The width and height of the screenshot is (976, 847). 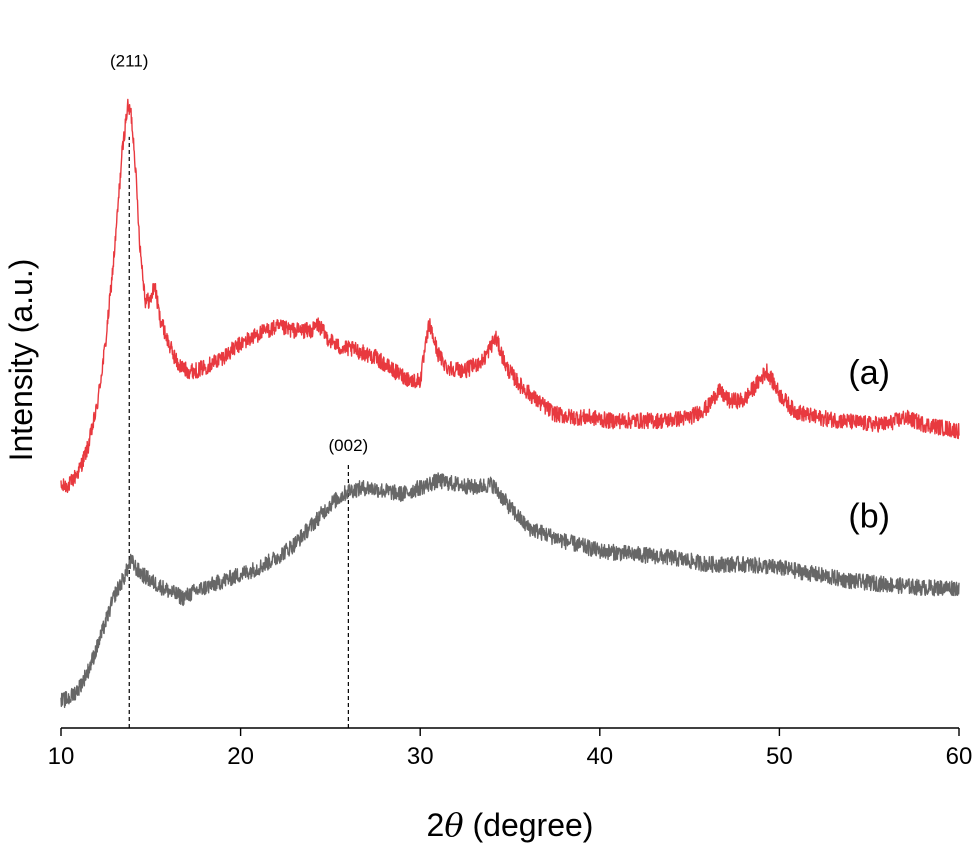 What do you see at coordinates (61, 756) in the screenshot?
I see `x-tick-label: 10` at bounding box center [61, 756].